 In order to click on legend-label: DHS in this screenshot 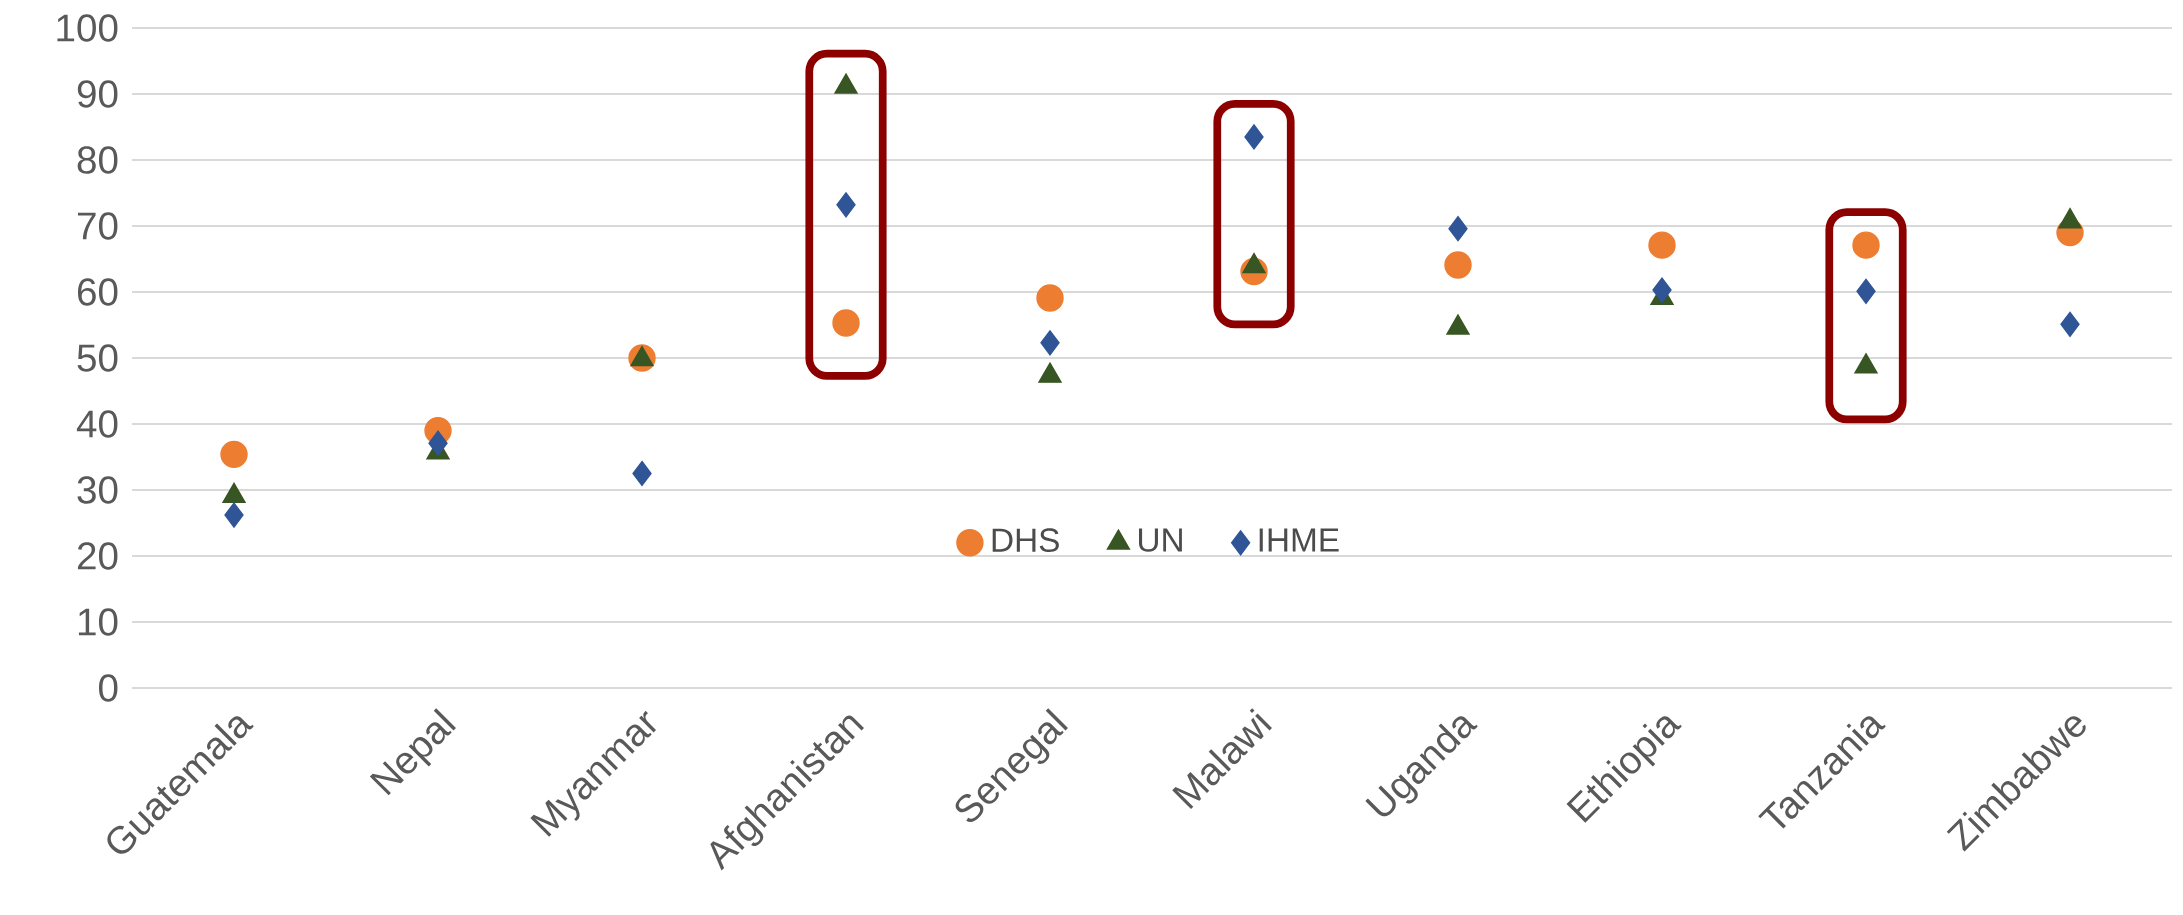, I will do `click(1025, 540)`.